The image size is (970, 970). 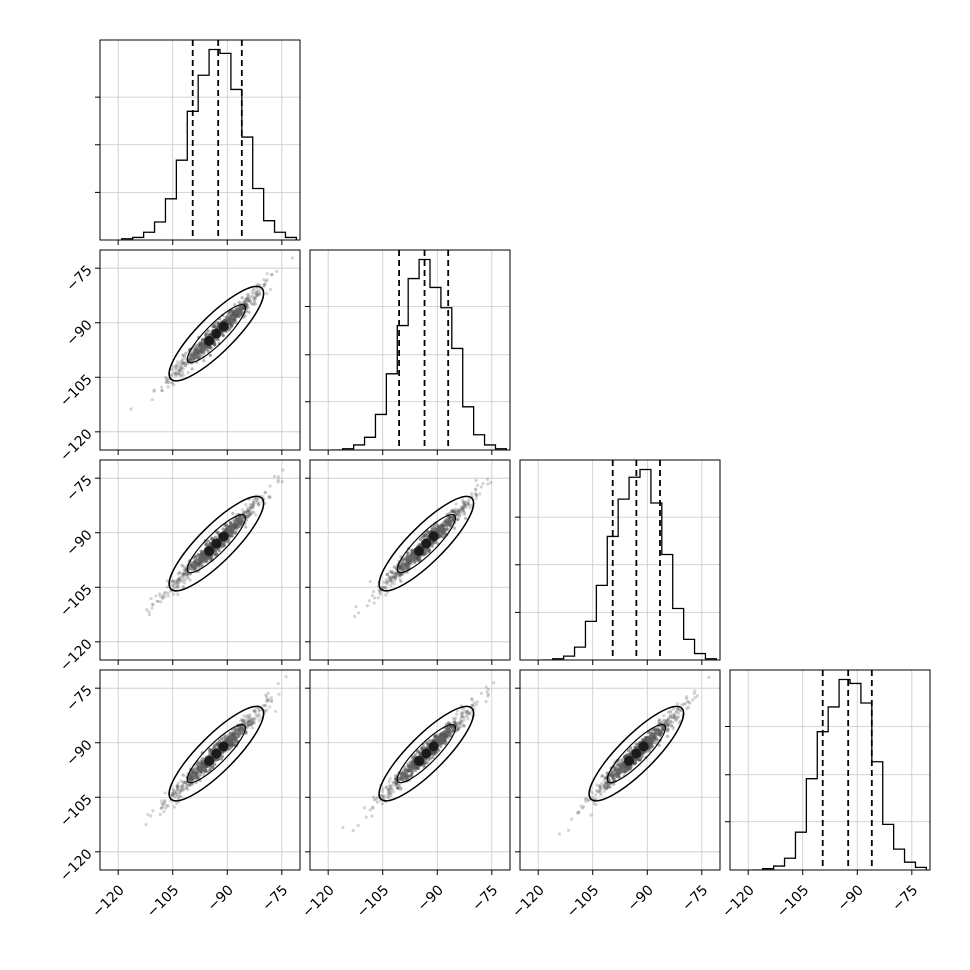 I want to click on y-tick-label: −90, so click(x=79, y=753).